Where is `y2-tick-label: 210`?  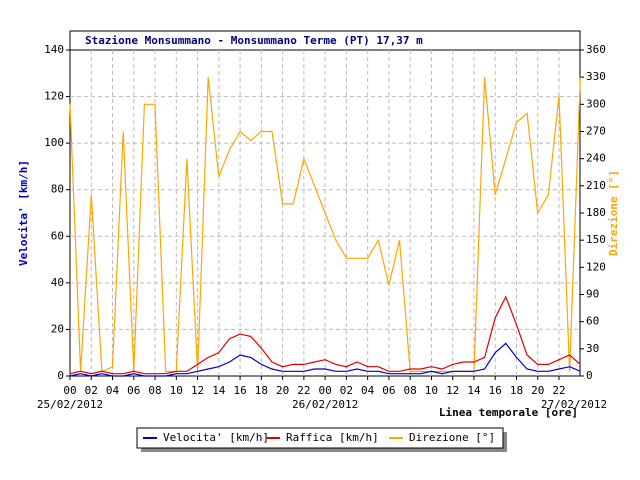 y2-tick-label: 210 is located at coordinates (596, 185).